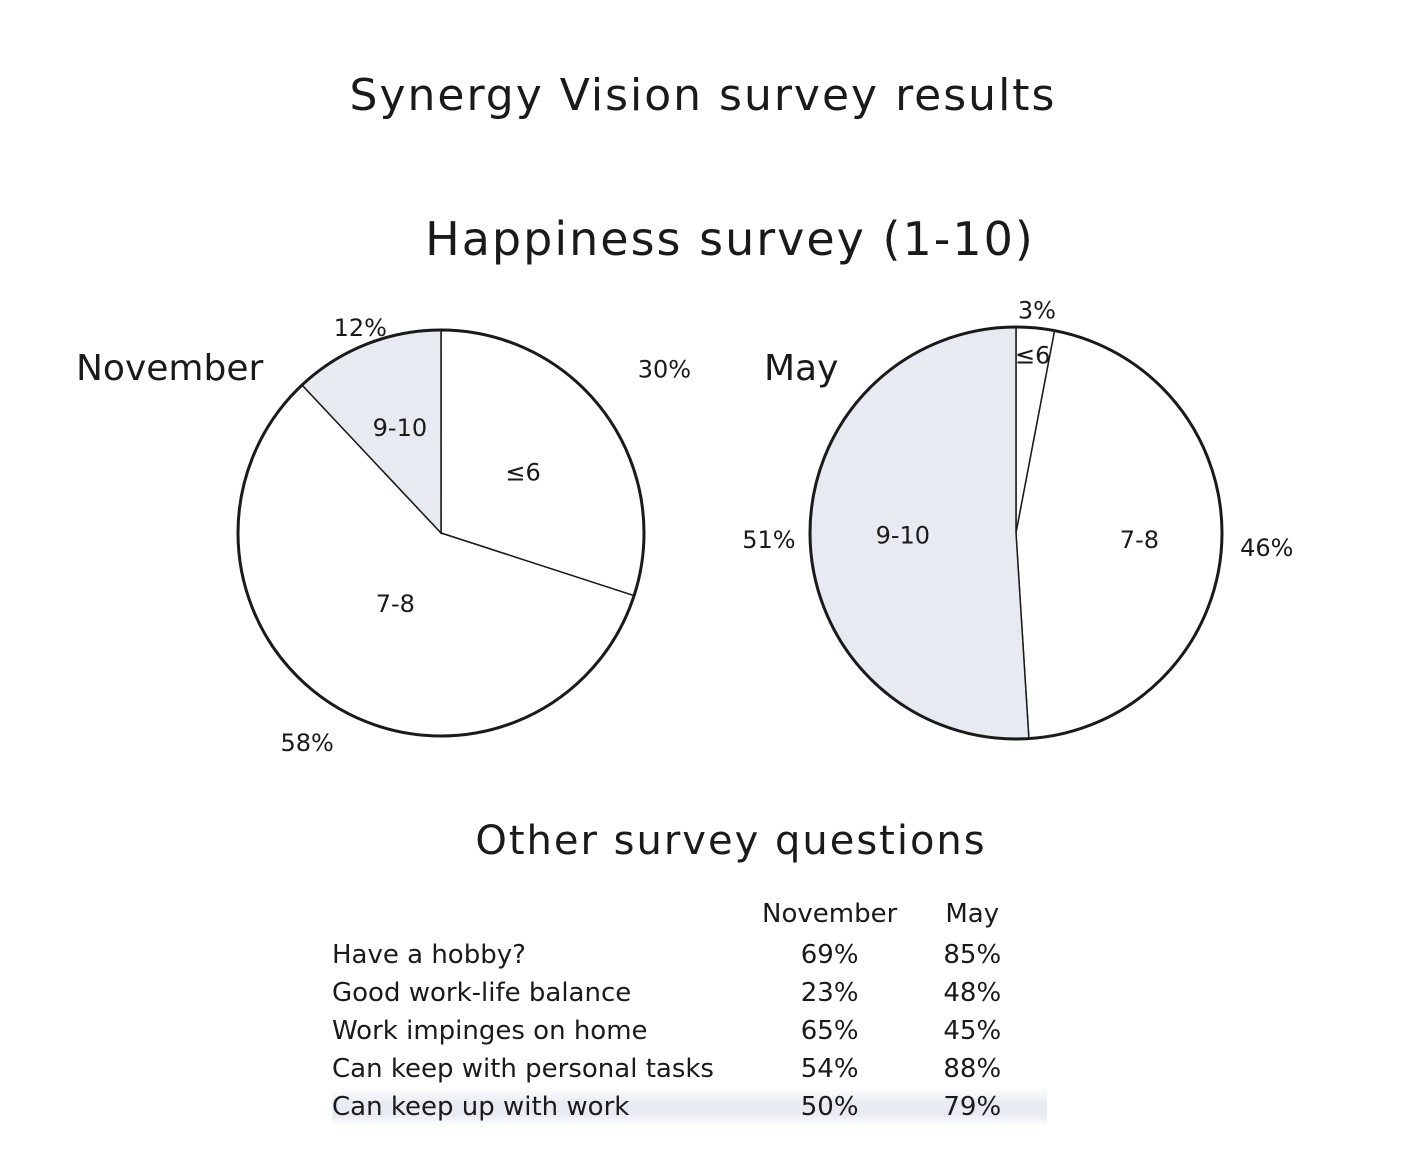  Describe the element at coordinates (360, 328) in the screenshot. I see `slice-percent-label: 12%` at that location.